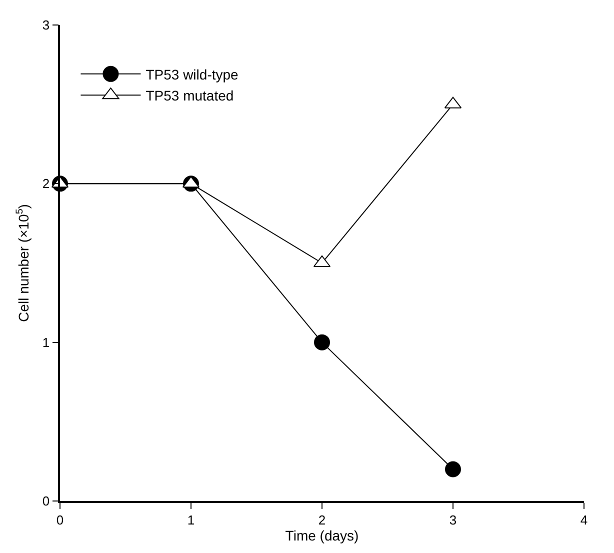  Describe the element at coordinates (584, 520) in the screenshot. I see `x-tick-label: 4` at that location.